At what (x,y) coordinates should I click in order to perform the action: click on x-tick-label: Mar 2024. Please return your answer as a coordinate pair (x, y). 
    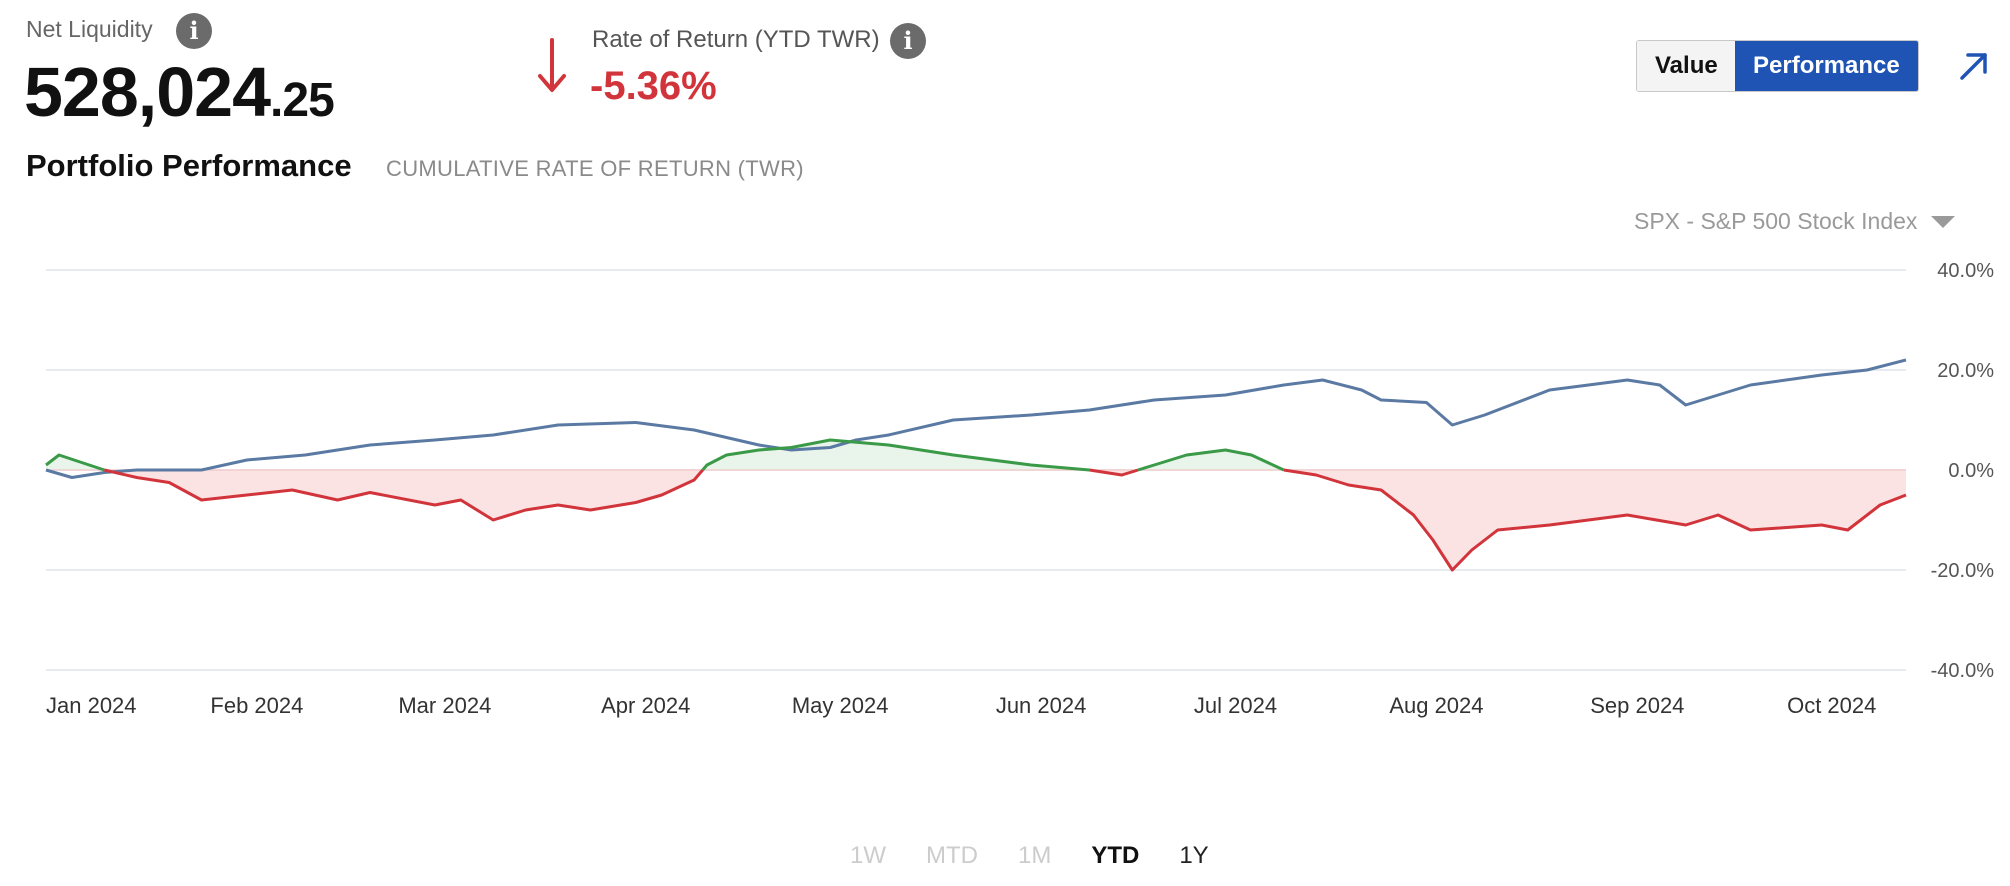
    Looking at the image, I should click on (444, 705).